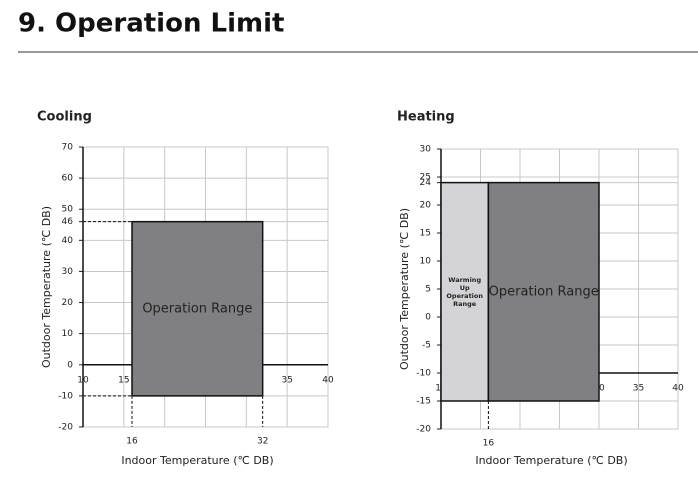  Describe the element at coordinates (68, 148) in the screenshot. I see `y-tick-label: 70` at that location.